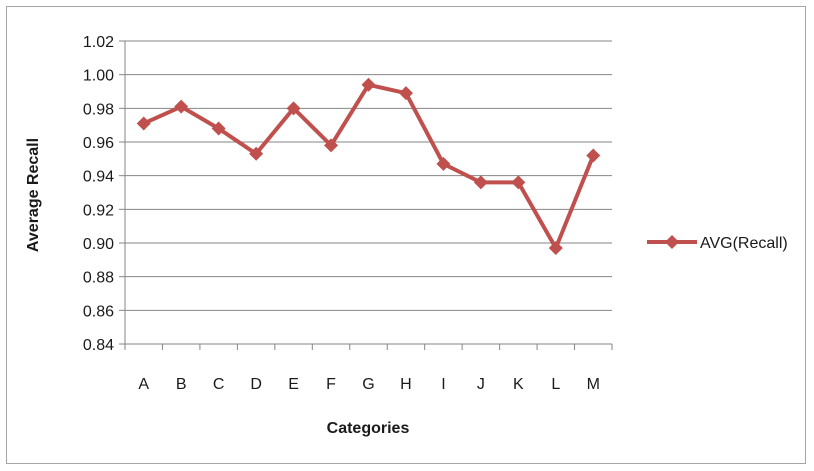  I want to click on x-tick-label: C, so click(219, 384).